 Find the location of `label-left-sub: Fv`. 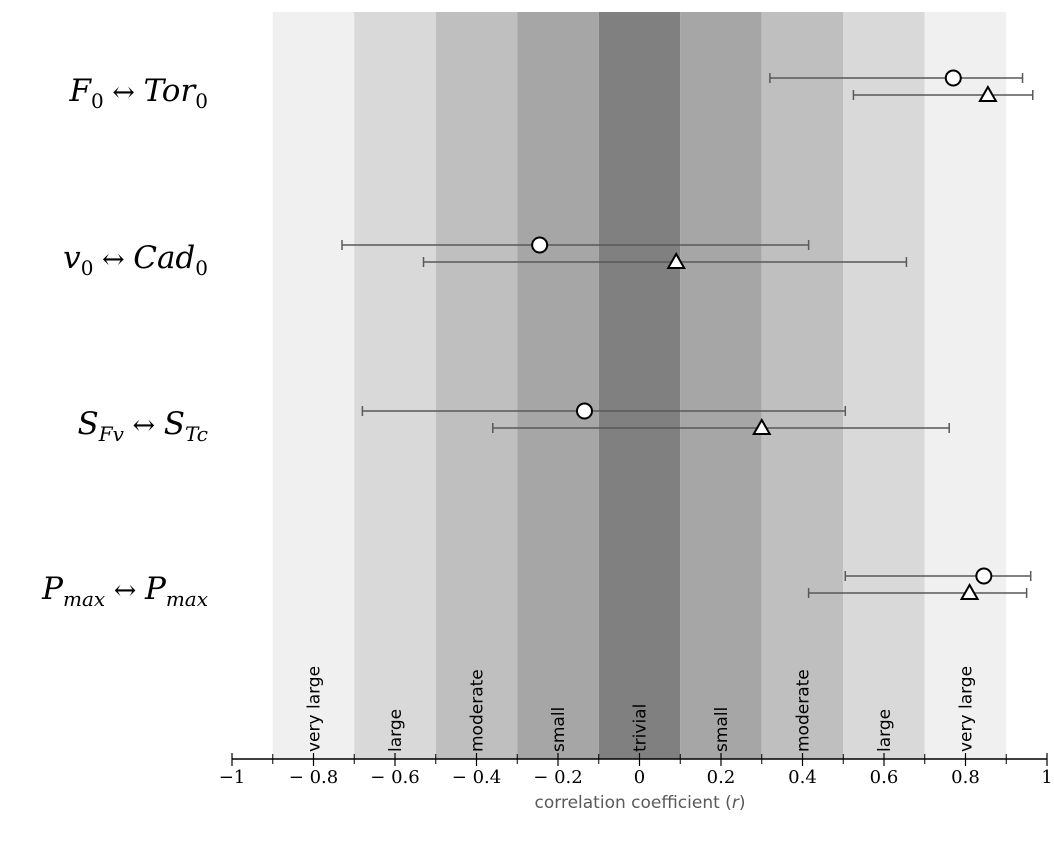

label-left-sub: Fv is located at coordinates (111, 434).